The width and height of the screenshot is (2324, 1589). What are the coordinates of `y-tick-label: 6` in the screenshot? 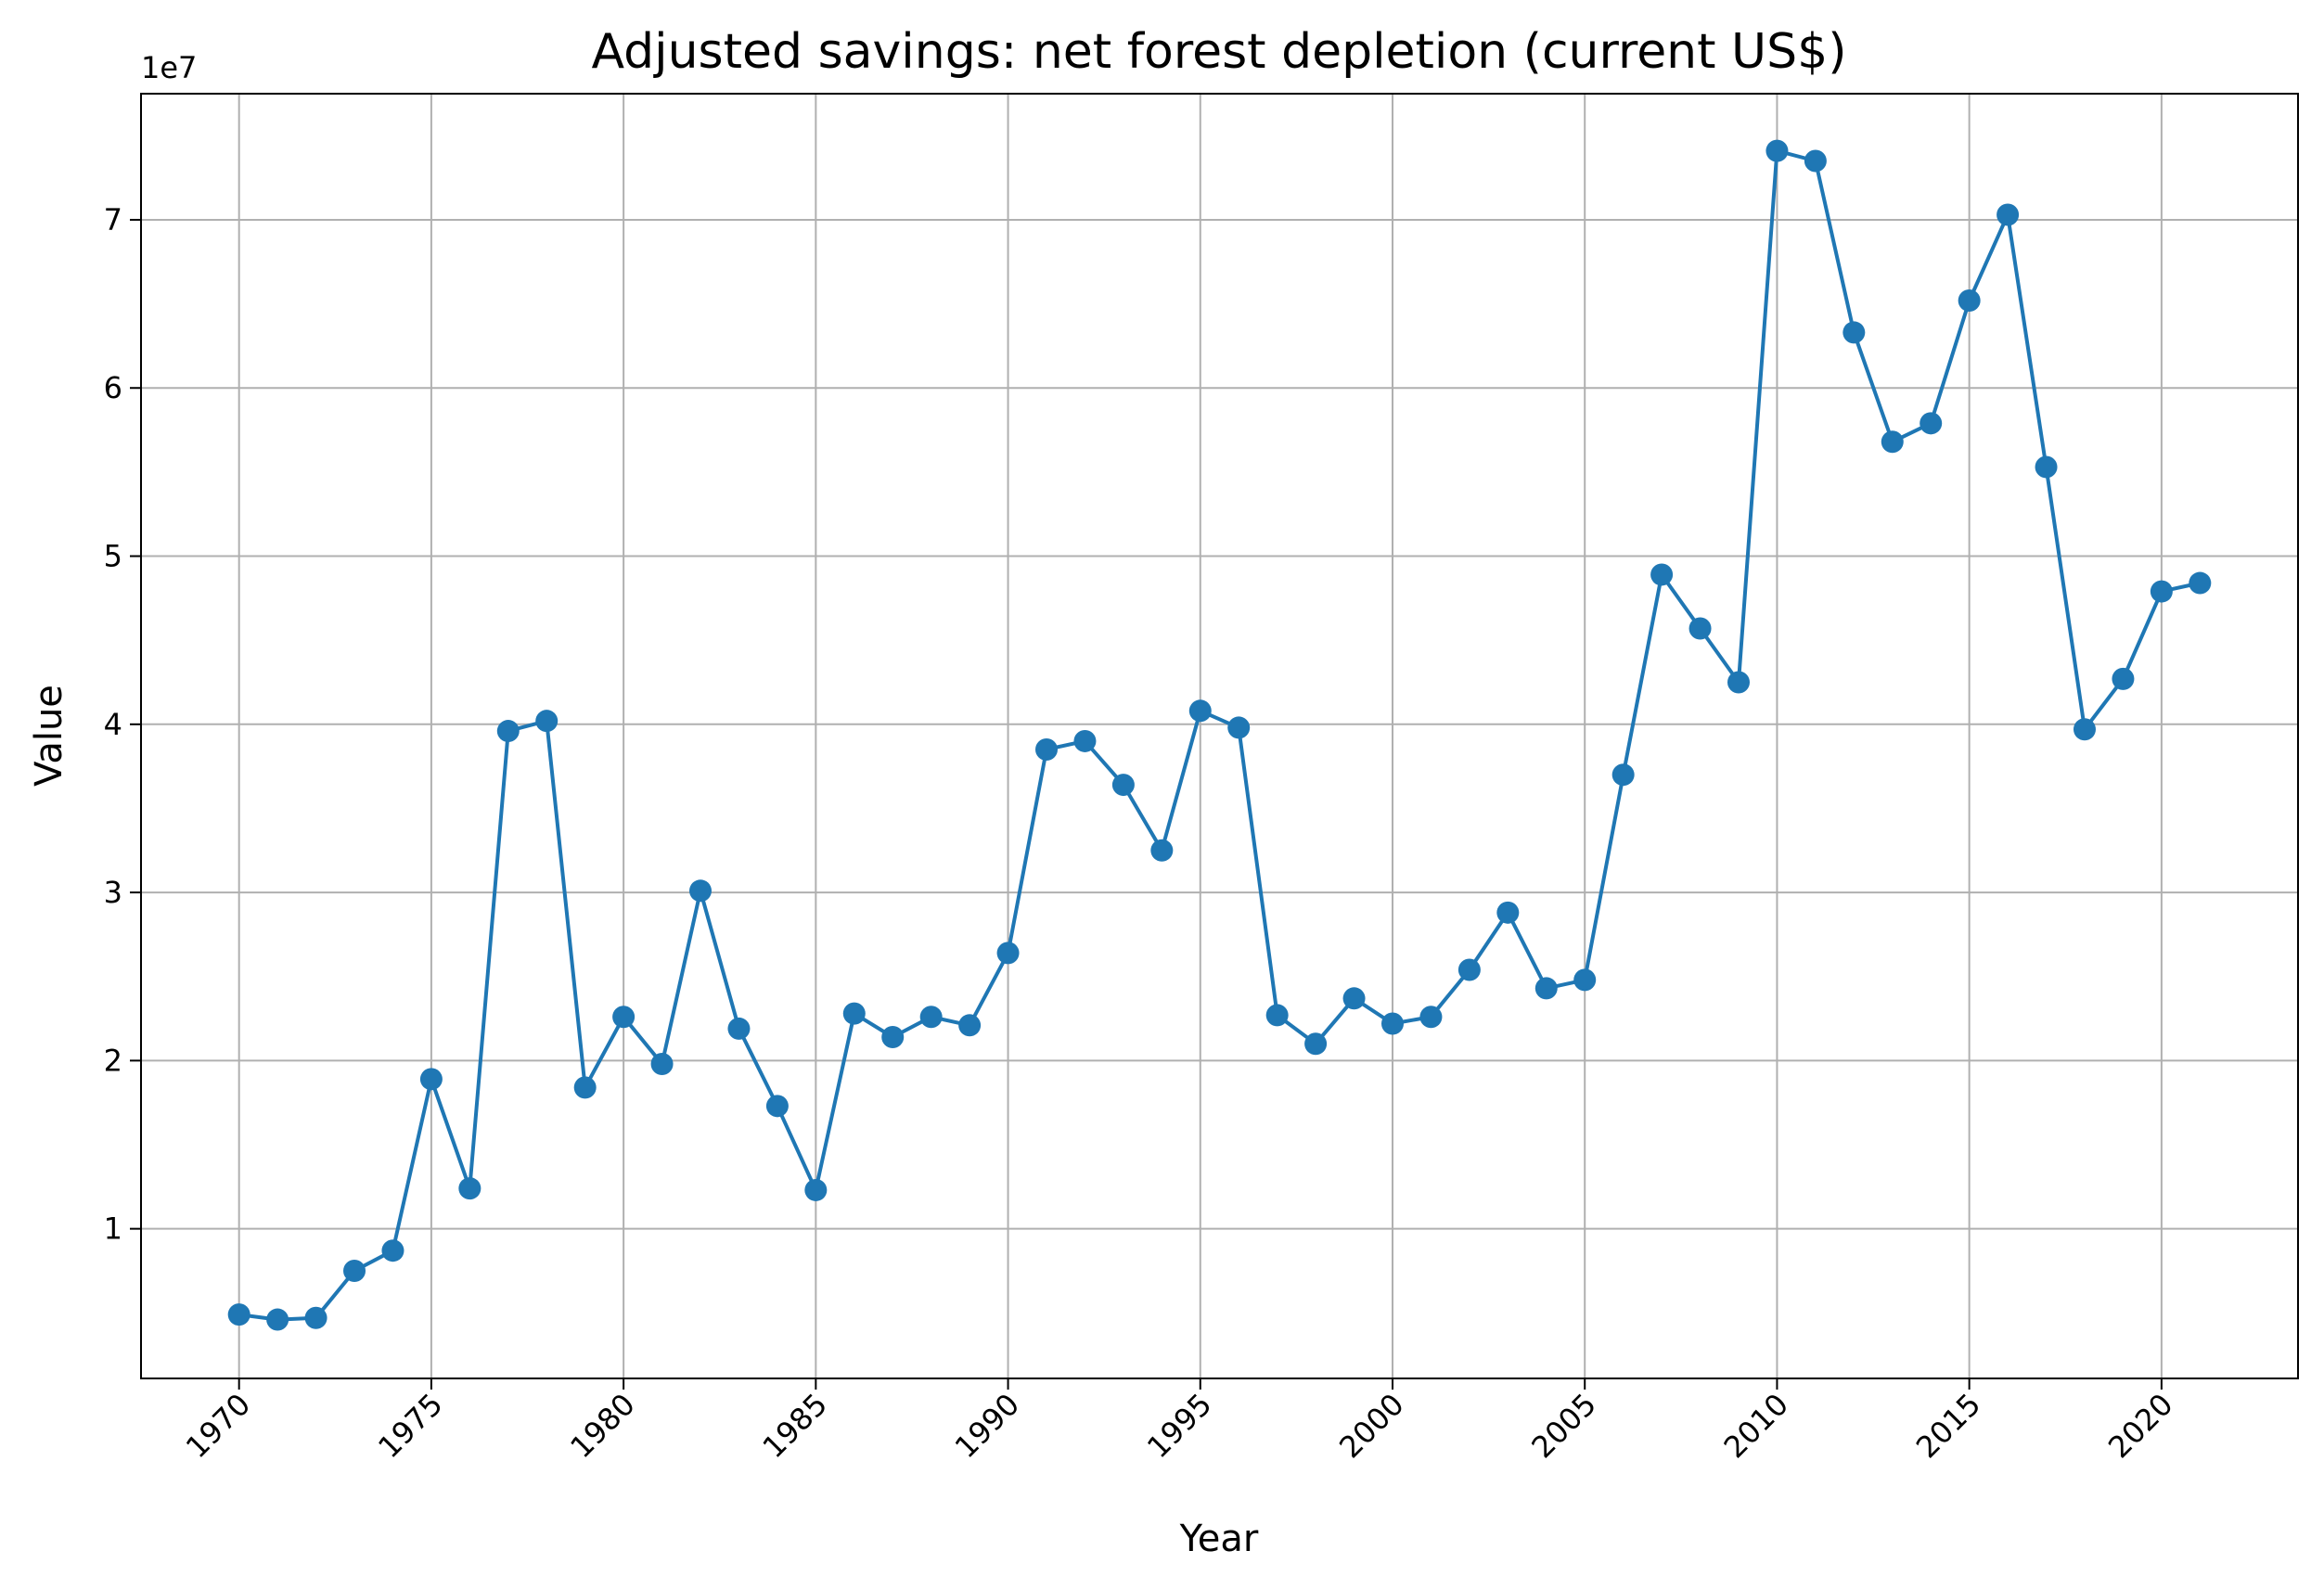 It's located at (113, 387).